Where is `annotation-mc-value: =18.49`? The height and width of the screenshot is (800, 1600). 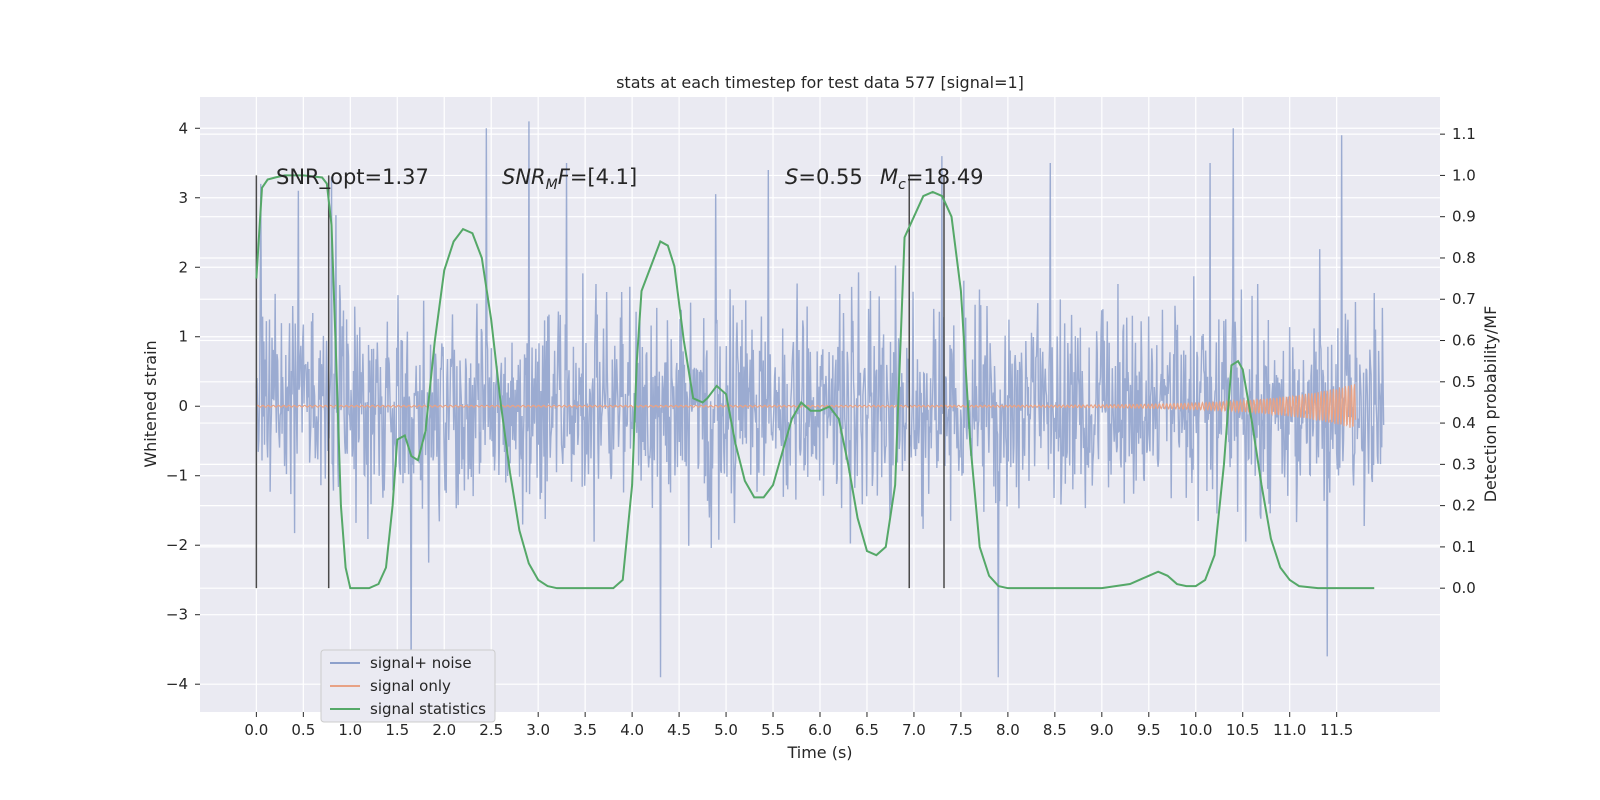 annotation-mc-value: =18.49 is located at coordinates (945, 177).